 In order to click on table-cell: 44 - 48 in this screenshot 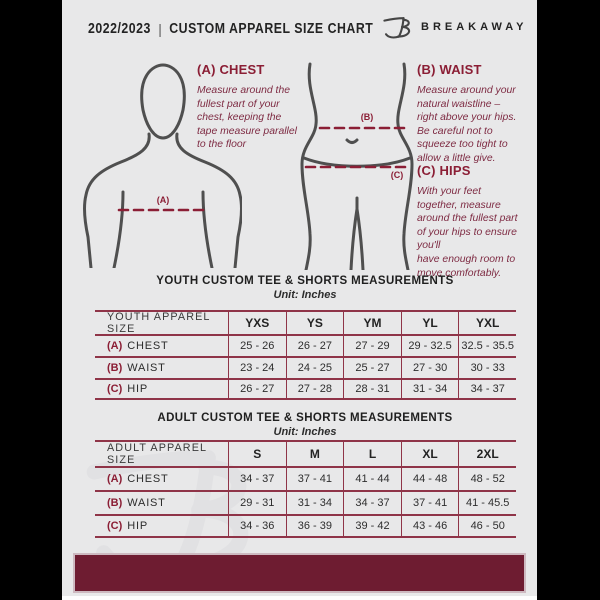, I will do `click(429, 478)`.